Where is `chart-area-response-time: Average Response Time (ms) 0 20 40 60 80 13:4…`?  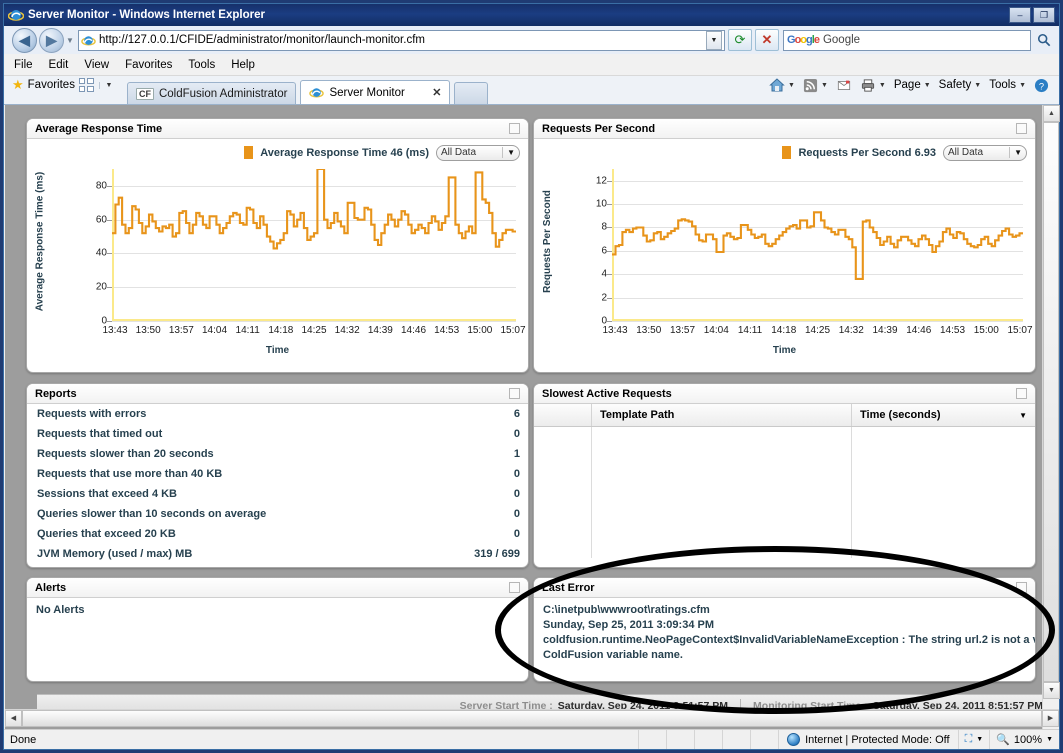
chart-area-response-time: Average Response Time (ms) 0 20 40 60 80 13:4… is located at coordinates (277, 259).